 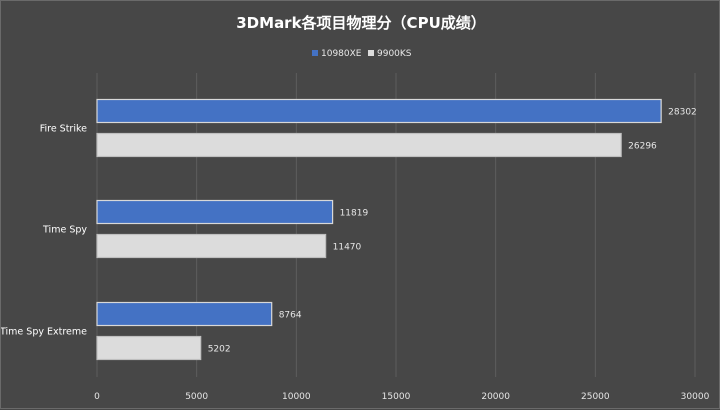 What do you see at coordinates (595, 397) in the screenshot?
I see `x-tick-25000: 25000` at bounding box center [595, 397].